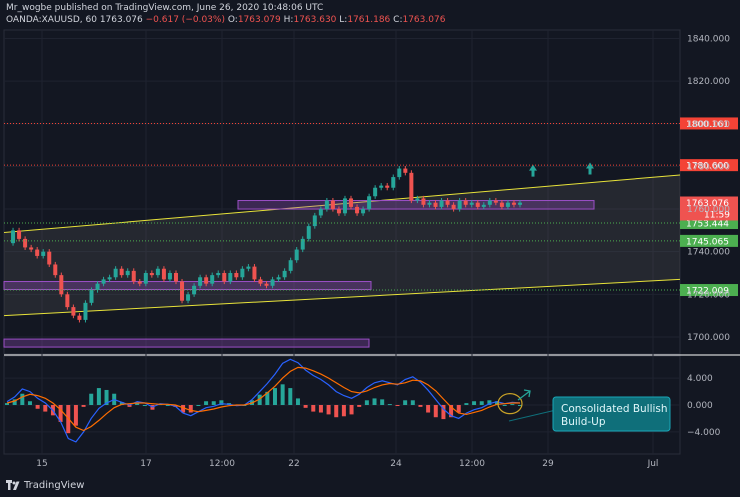 Image resolution: width=740 pixels, height=497 pixels. What do you see at coordinates (396, 464) in the screenshot?
I see `time-tick-label: 24` at bounding box center [396, 464].